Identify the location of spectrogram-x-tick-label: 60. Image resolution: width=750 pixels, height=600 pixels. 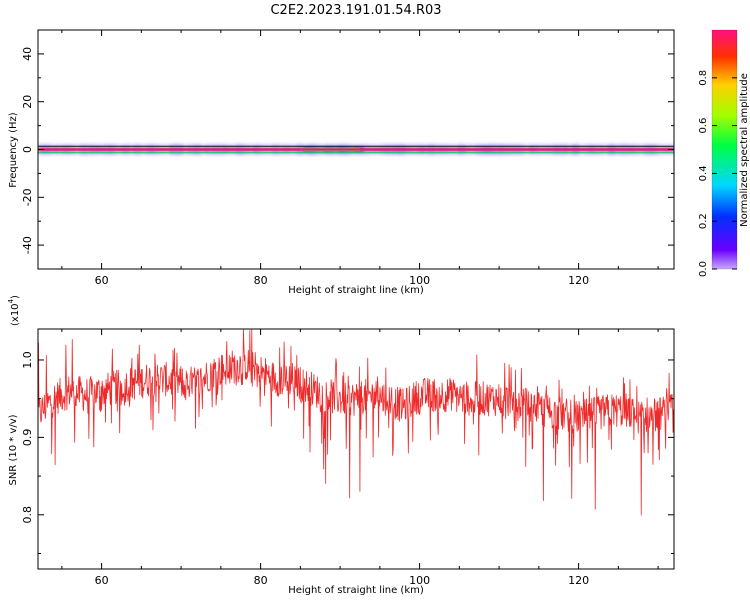
(102, 280).